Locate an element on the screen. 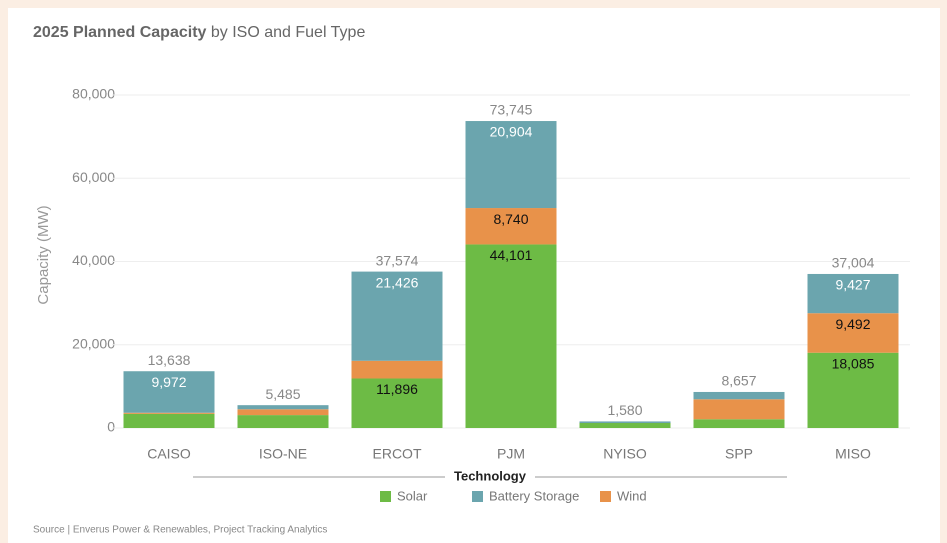 Image resolution: width=947 pixels, height=543 pixels. title-rest: by ISO and Fuel Type is located at coordinates (288, 32).